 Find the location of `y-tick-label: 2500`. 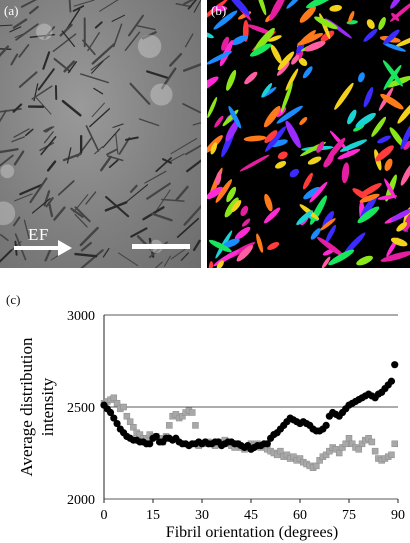

y-tick-label: 2500 is located at coordinates (81, 408).